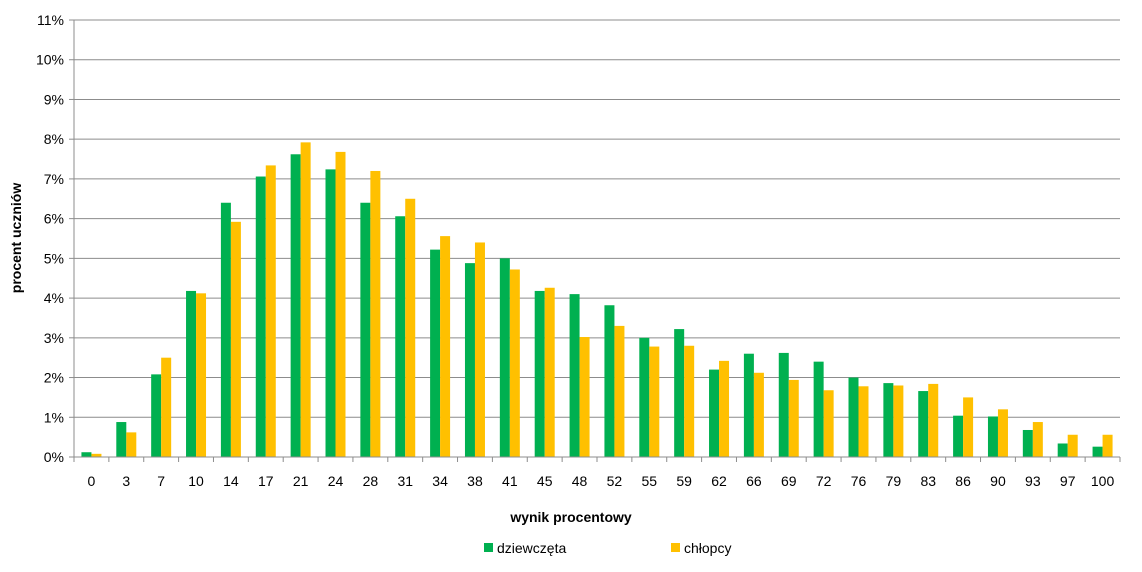  What do you see at coordinates (719, 481) in the screenshot?
I see `x-tick-label: 62` at bounding box center [719, 481].